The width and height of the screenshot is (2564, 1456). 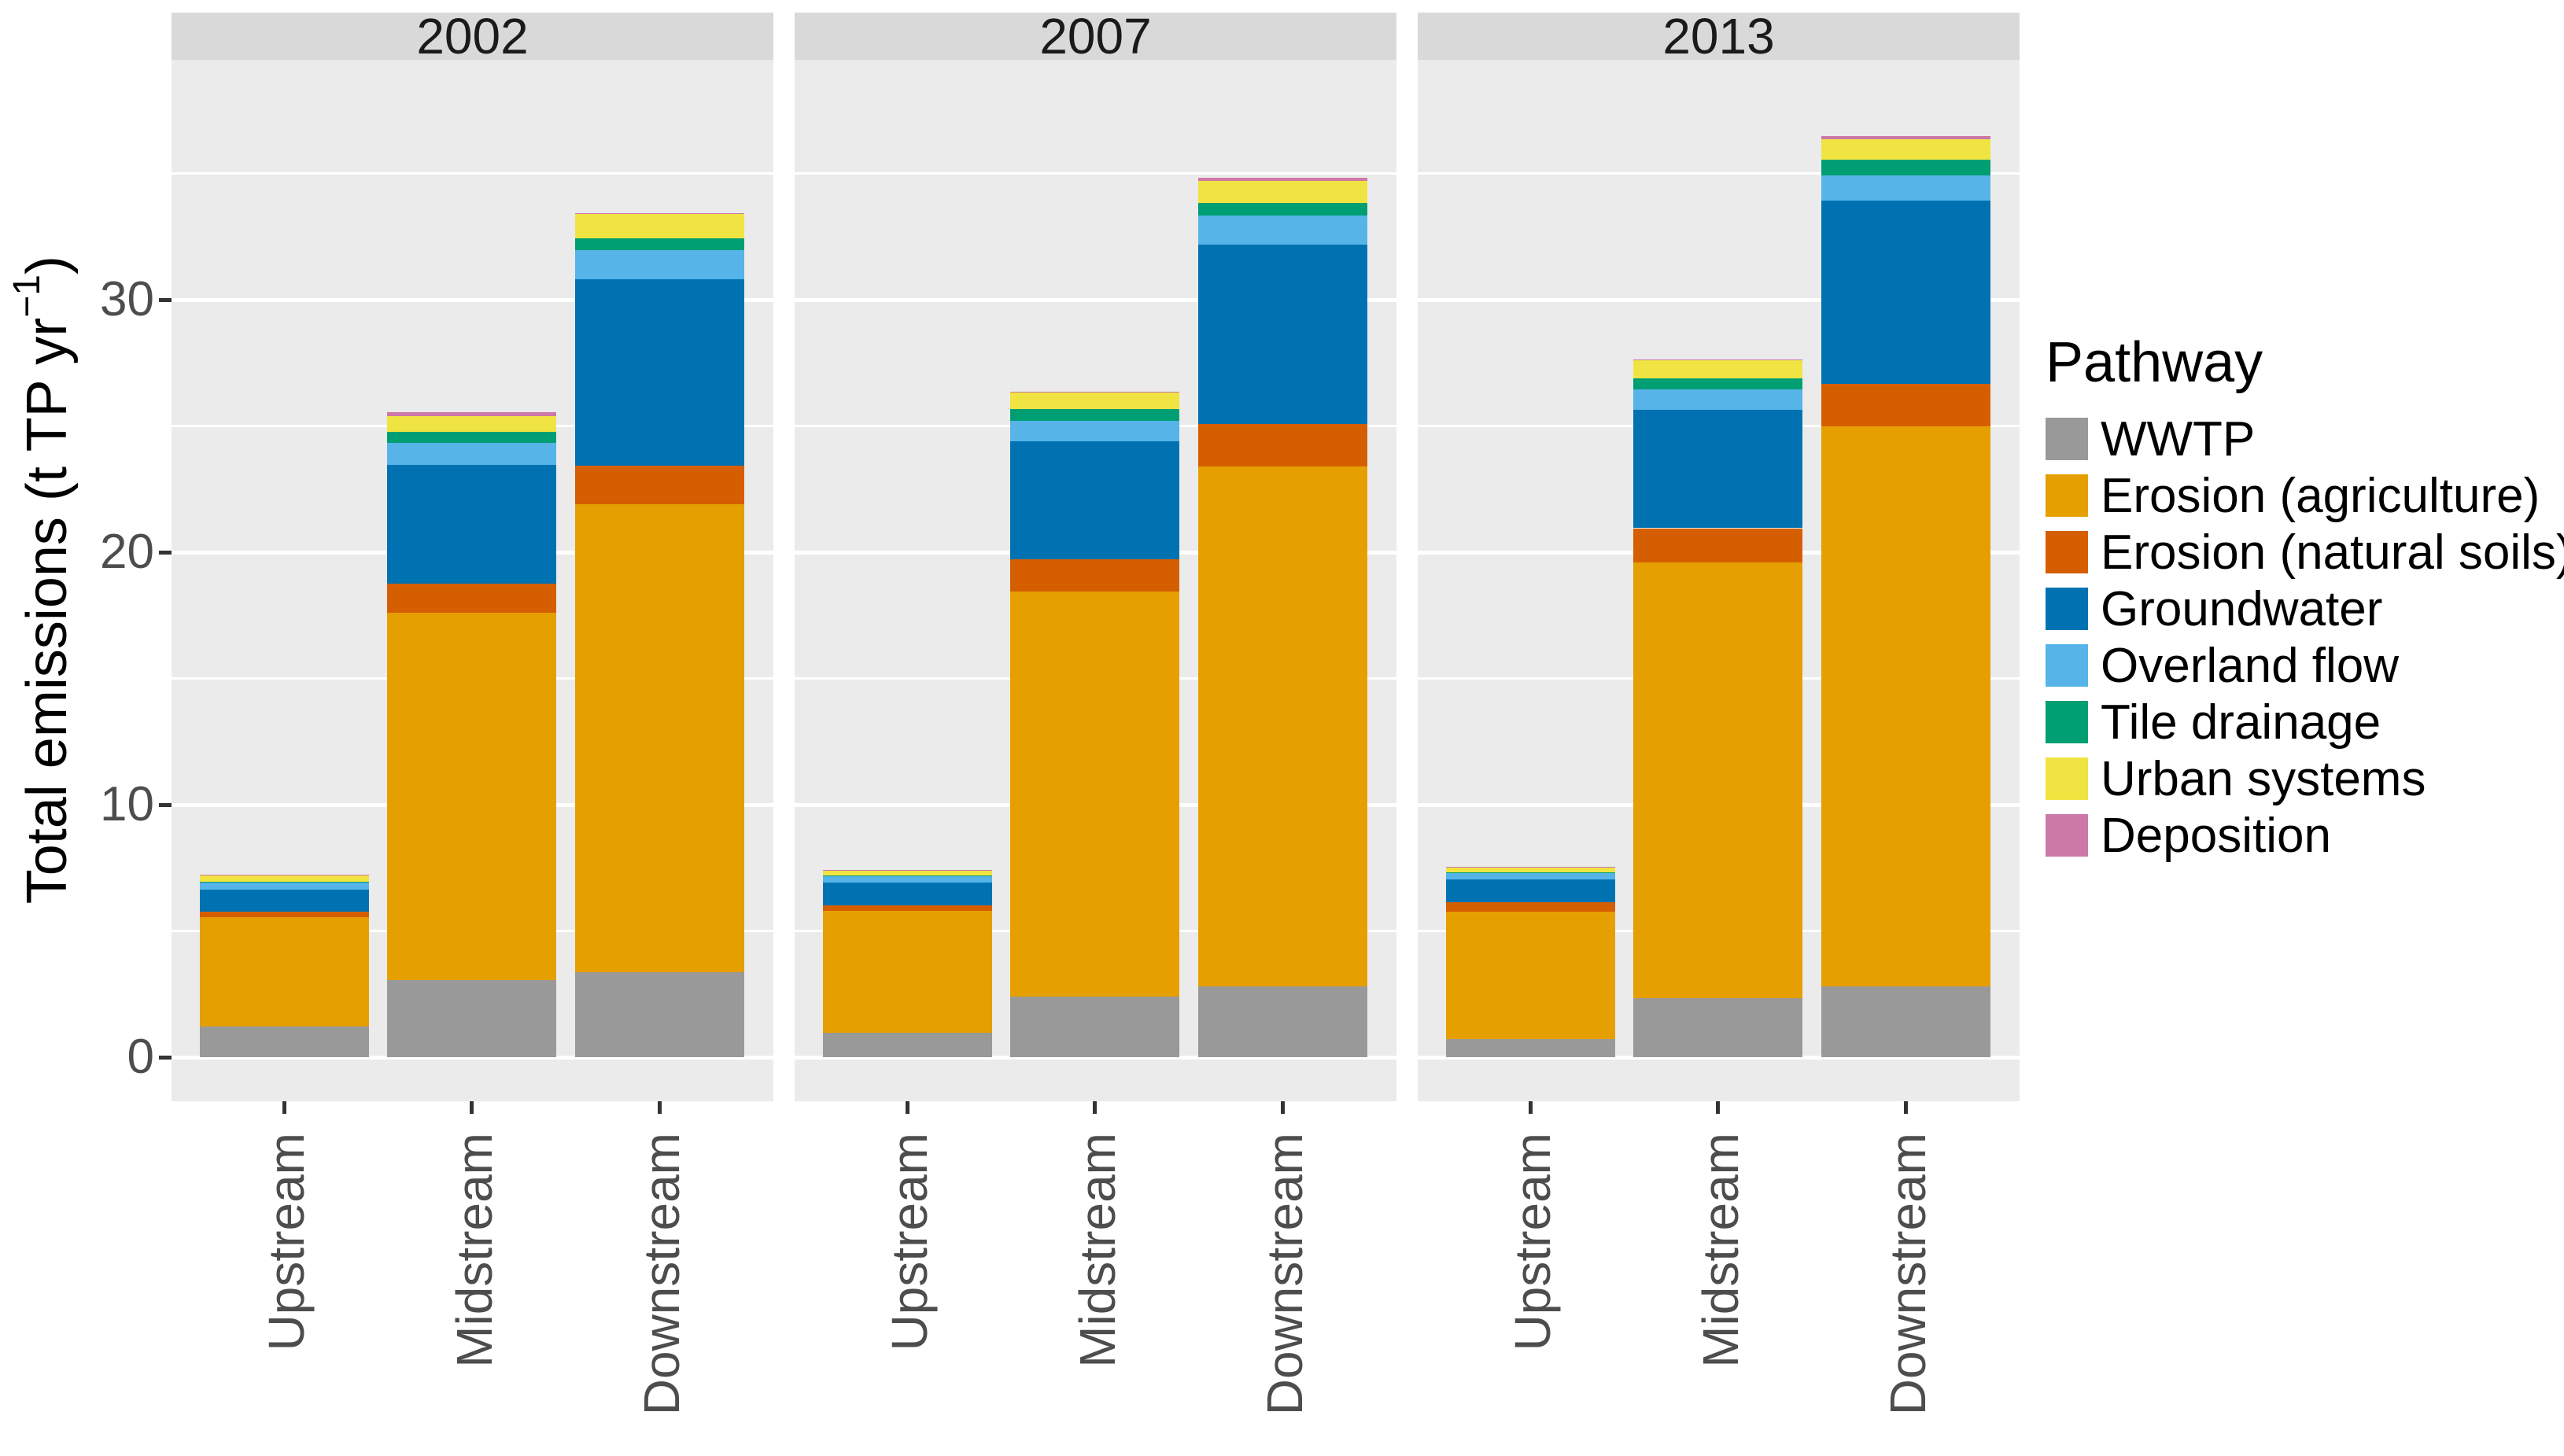 I want to click on legend-label: Overland flow, so click(x=2250, y=665).